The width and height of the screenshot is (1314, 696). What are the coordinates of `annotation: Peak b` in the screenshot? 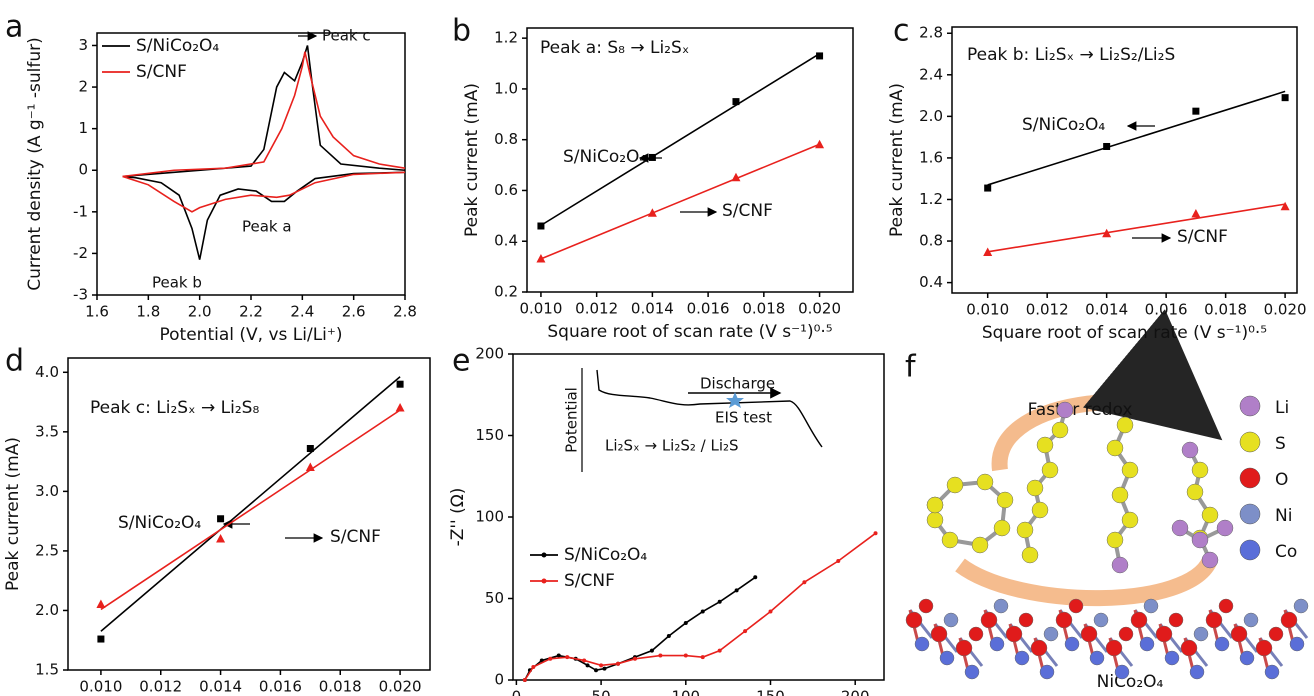 It's located at (177, 283).